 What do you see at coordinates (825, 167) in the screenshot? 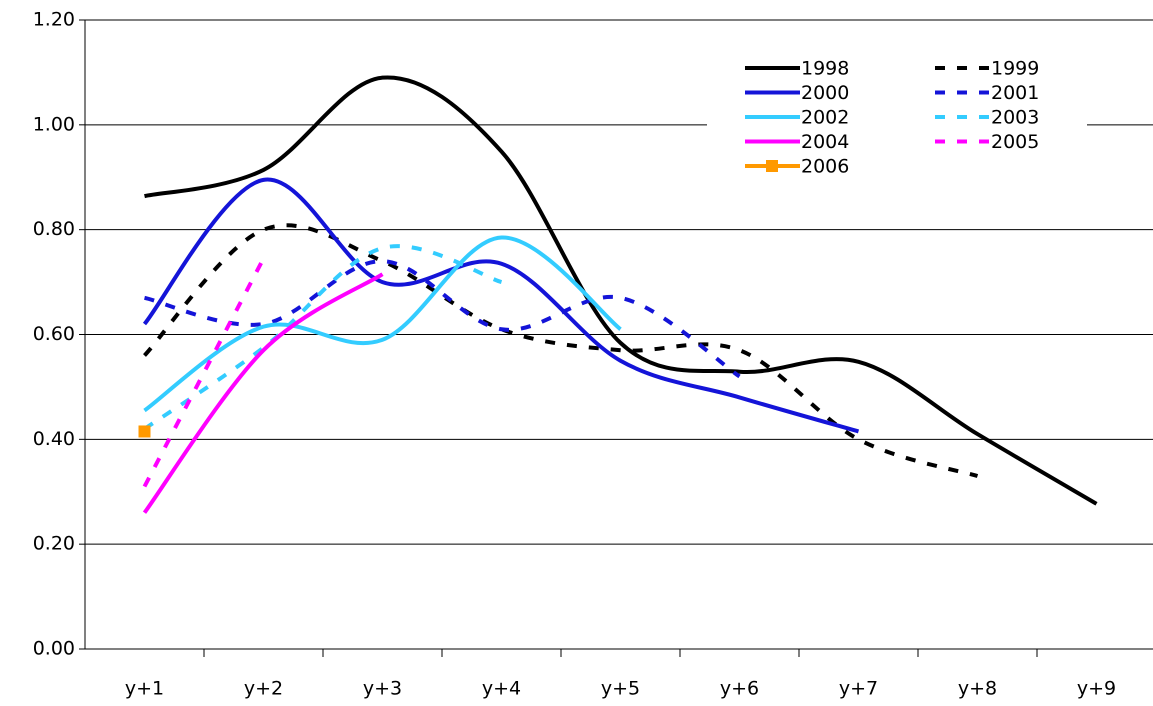
I see `legend-label: 2006` at bounding box center [825, 167].